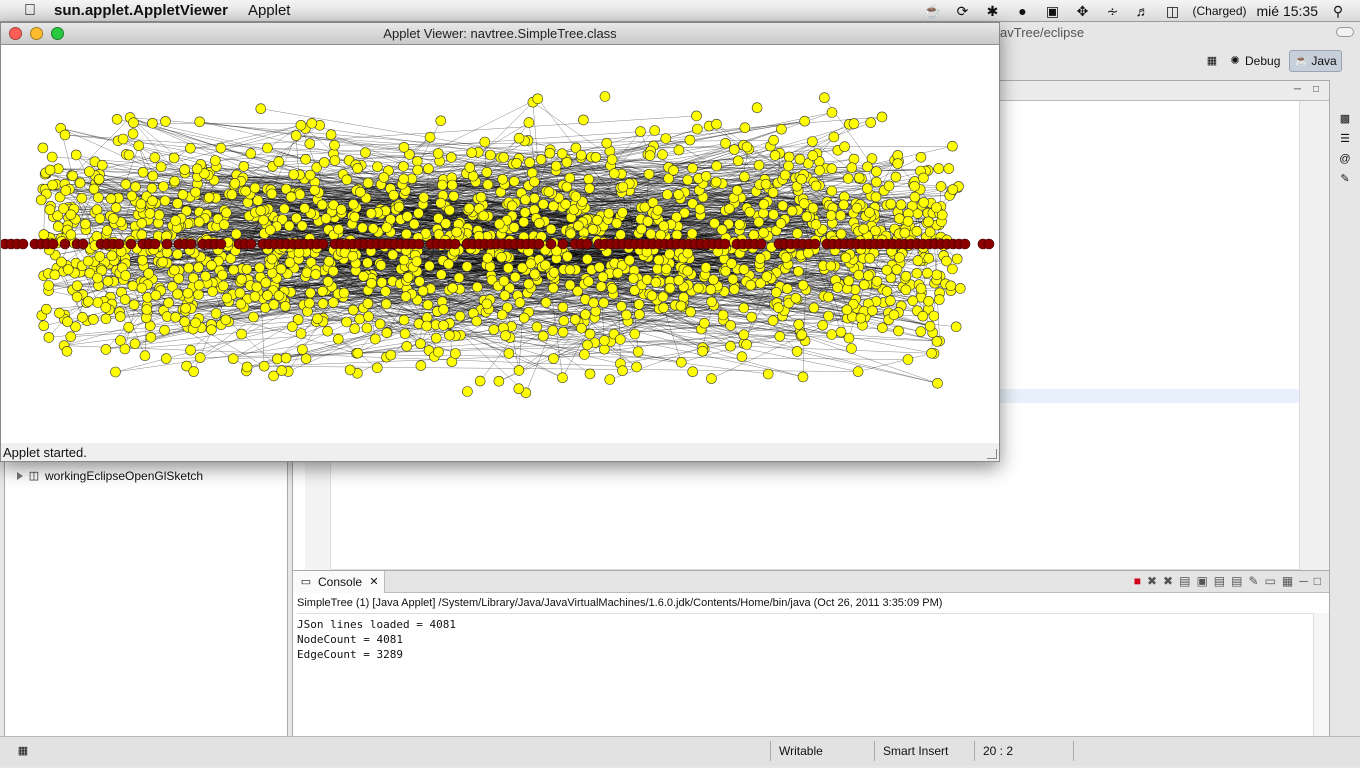  I want to click on zoom-window-button, so click(57, 33).